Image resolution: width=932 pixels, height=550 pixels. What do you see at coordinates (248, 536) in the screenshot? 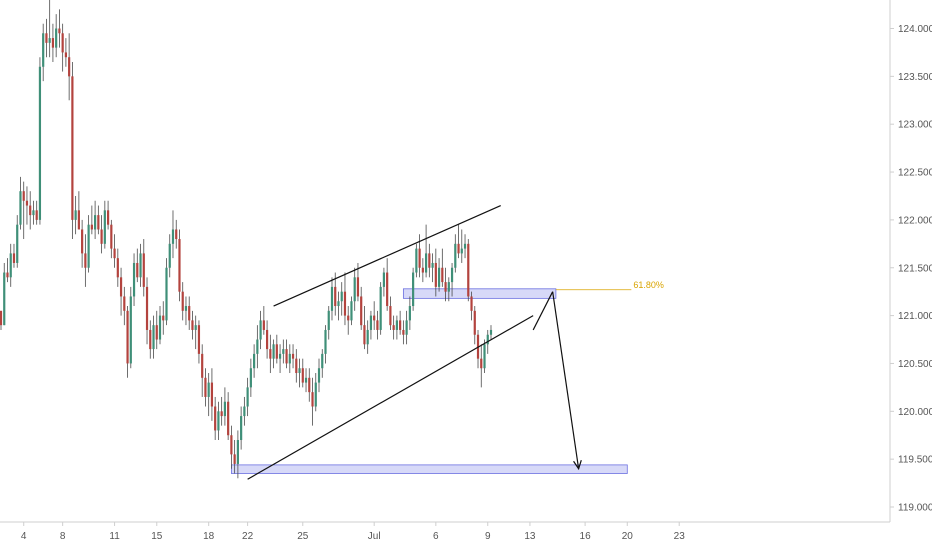
I see `time-tick-label: 22` at bounding box center [248, 536].